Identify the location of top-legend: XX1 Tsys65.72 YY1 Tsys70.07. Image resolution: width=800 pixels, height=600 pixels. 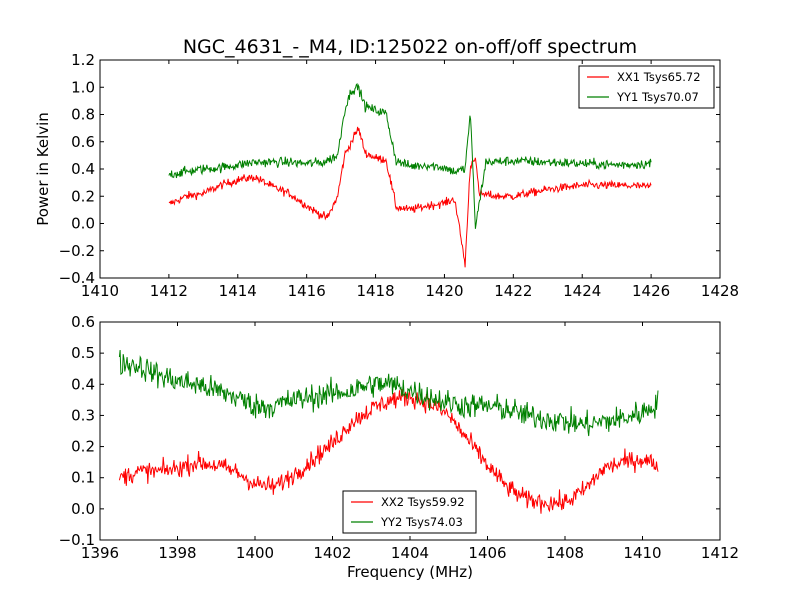
(646, 87).